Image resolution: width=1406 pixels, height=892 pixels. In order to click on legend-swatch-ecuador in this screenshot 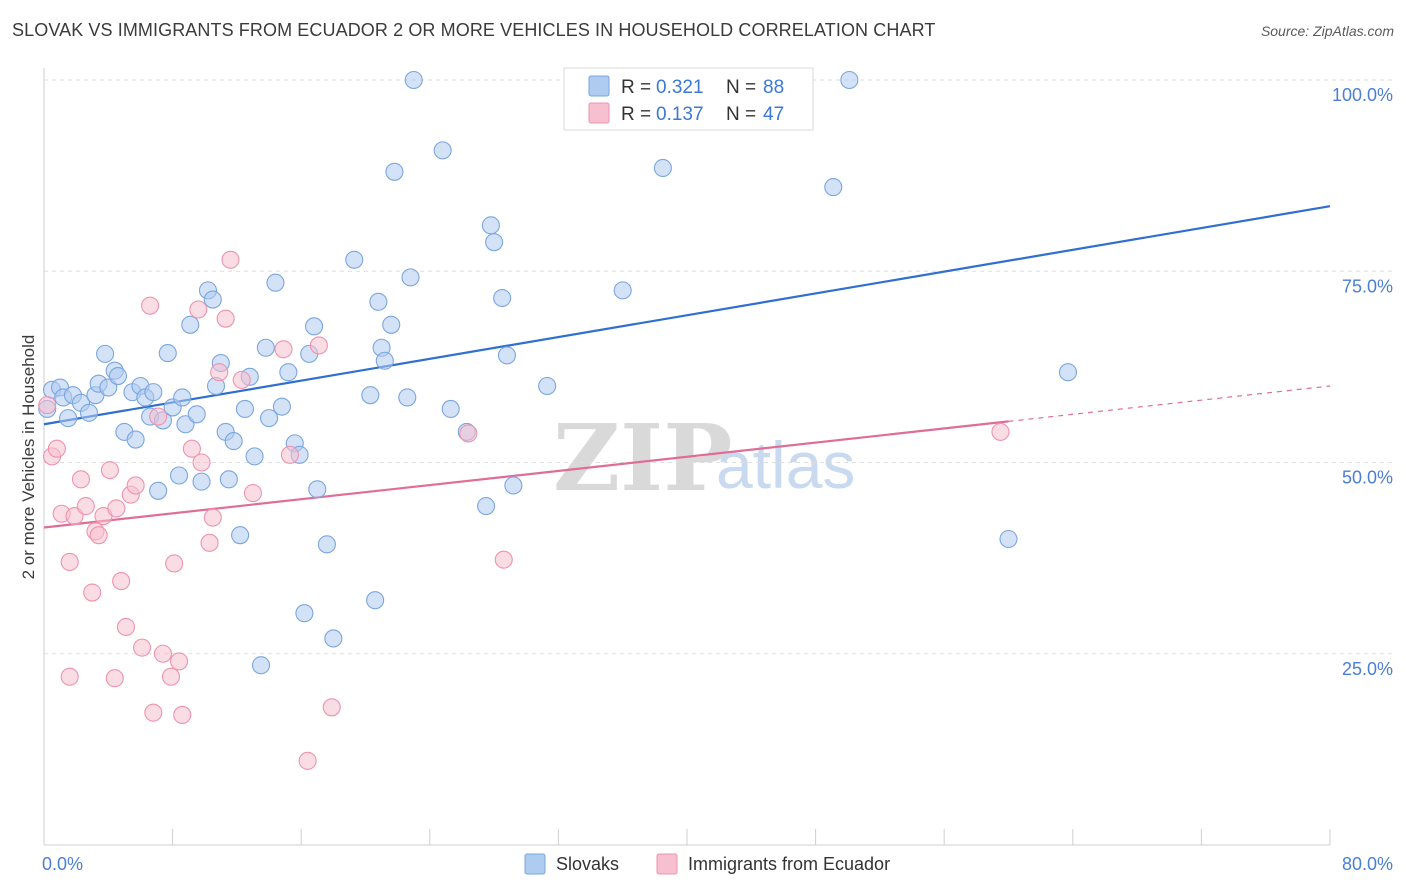, I will do `click(599, 113)`.